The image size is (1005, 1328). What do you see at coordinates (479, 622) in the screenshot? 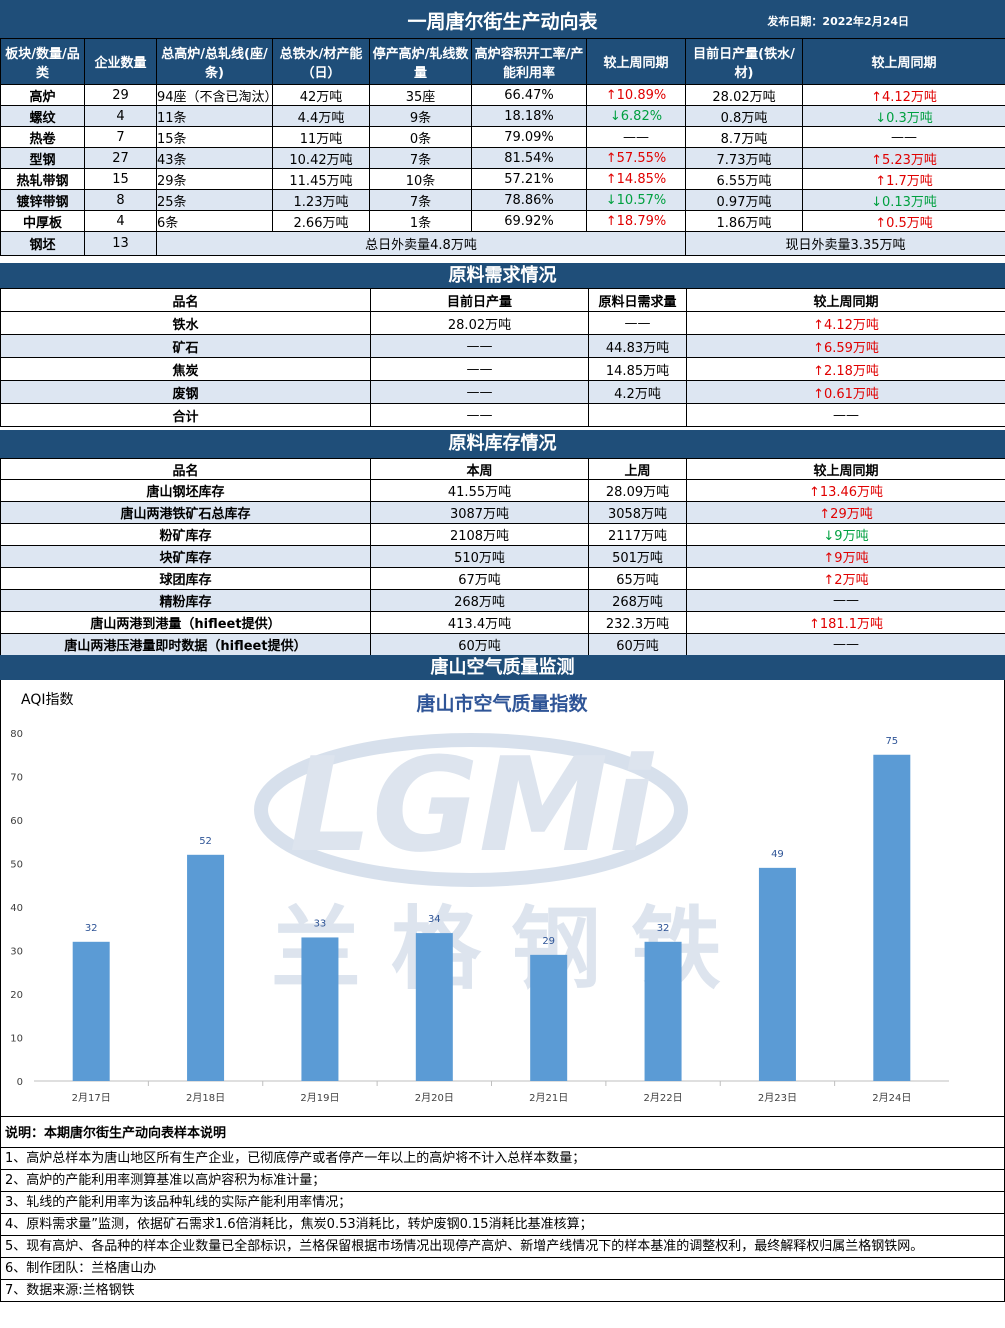
I see `table-cell: 413.4万吨` at bounding box center [479, 622].